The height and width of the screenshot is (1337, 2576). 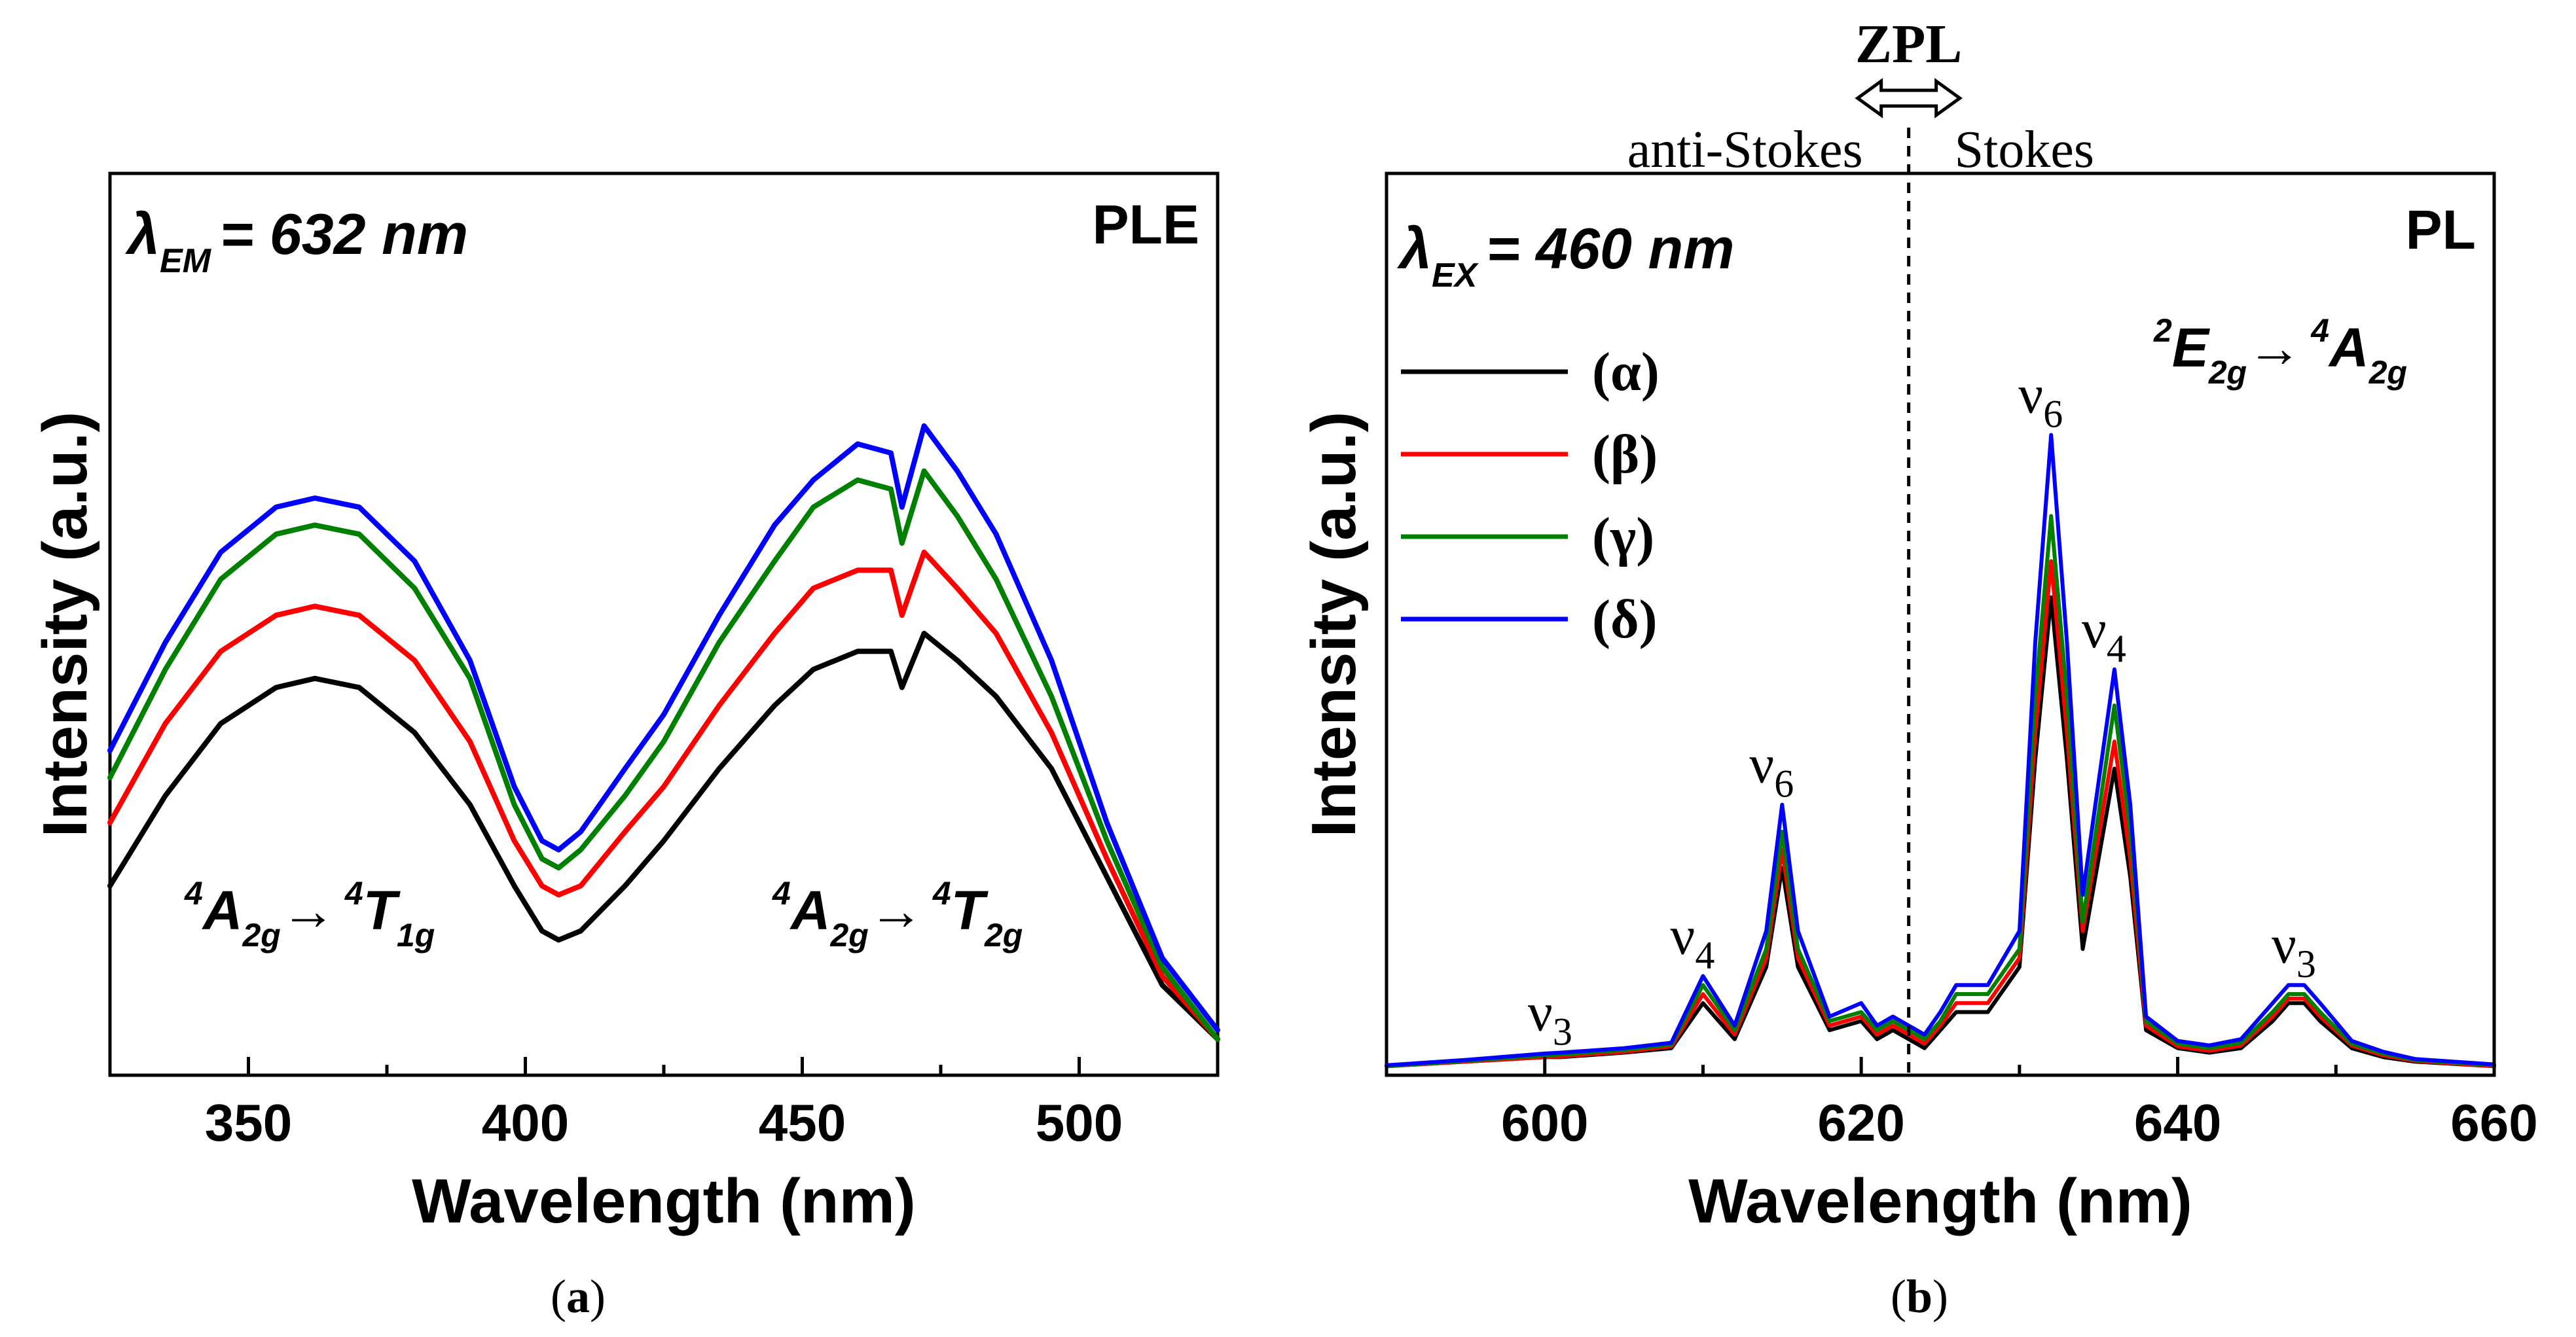 I want to click on legend-label-delta: (δ), so click(x=1625, y=619).